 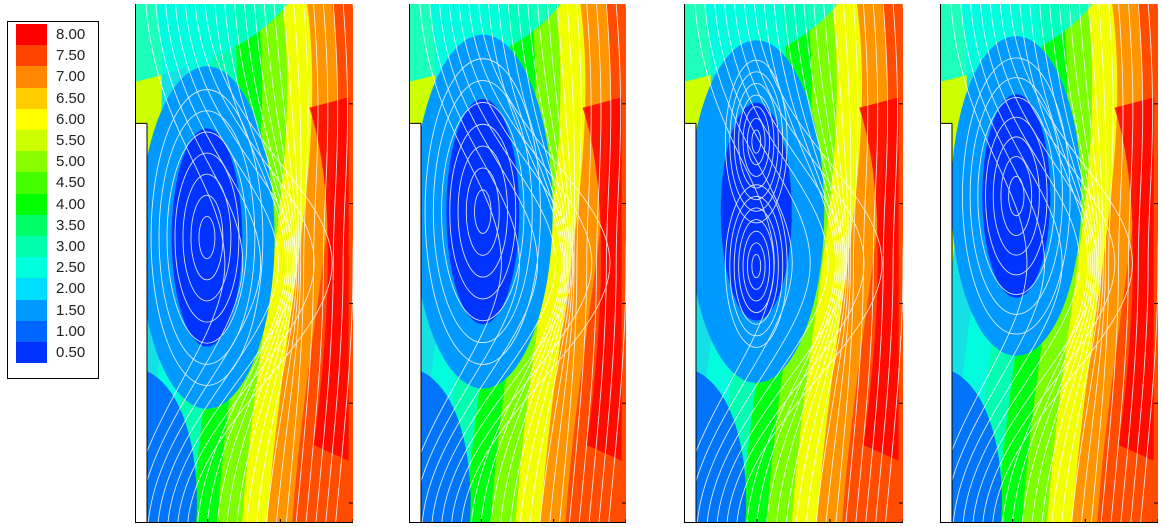 What do you see at coordinates (71, 310) in the screenshot?
I see `legend-label: 1.50` at bounding box center [71, 310].